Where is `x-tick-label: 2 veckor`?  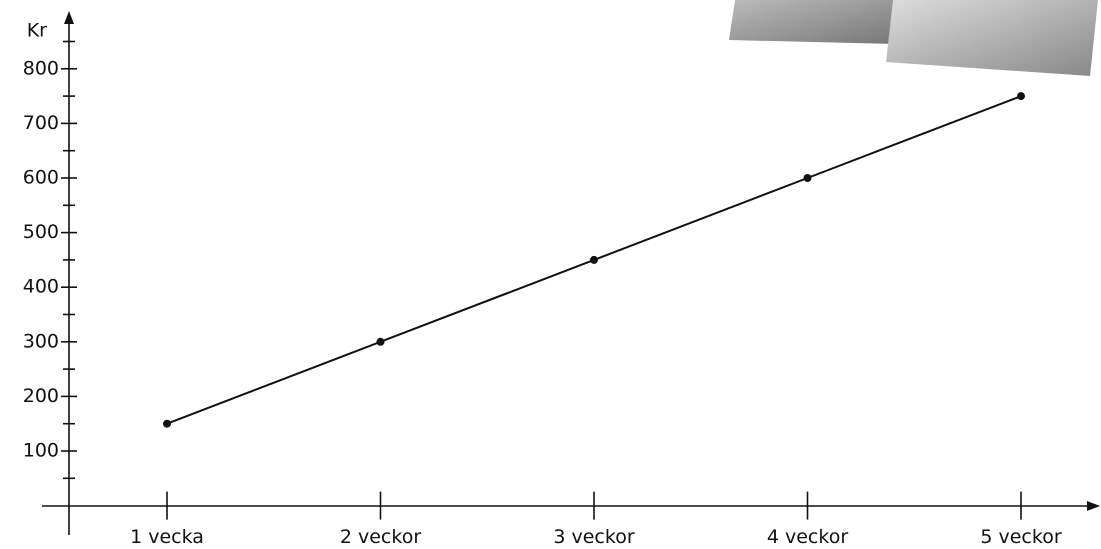
x-tick-label: 2 veckor is located at coordinates (380, 537).